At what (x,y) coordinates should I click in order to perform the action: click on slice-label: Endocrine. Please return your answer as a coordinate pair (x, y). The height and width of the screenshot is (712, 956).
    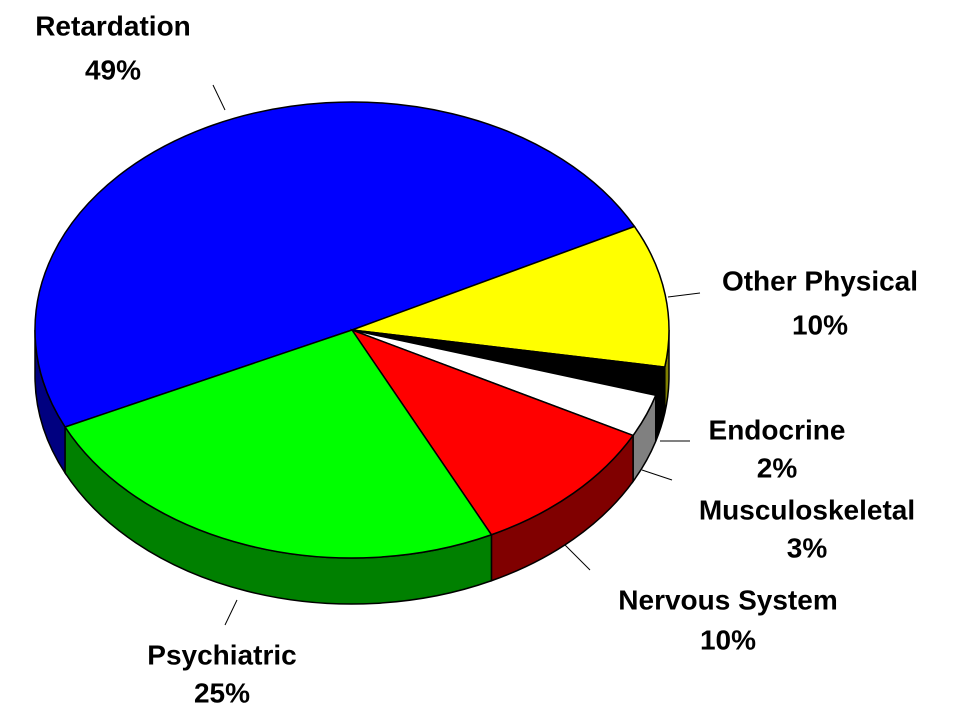
    Looking at the image, I should click on (777, 429).